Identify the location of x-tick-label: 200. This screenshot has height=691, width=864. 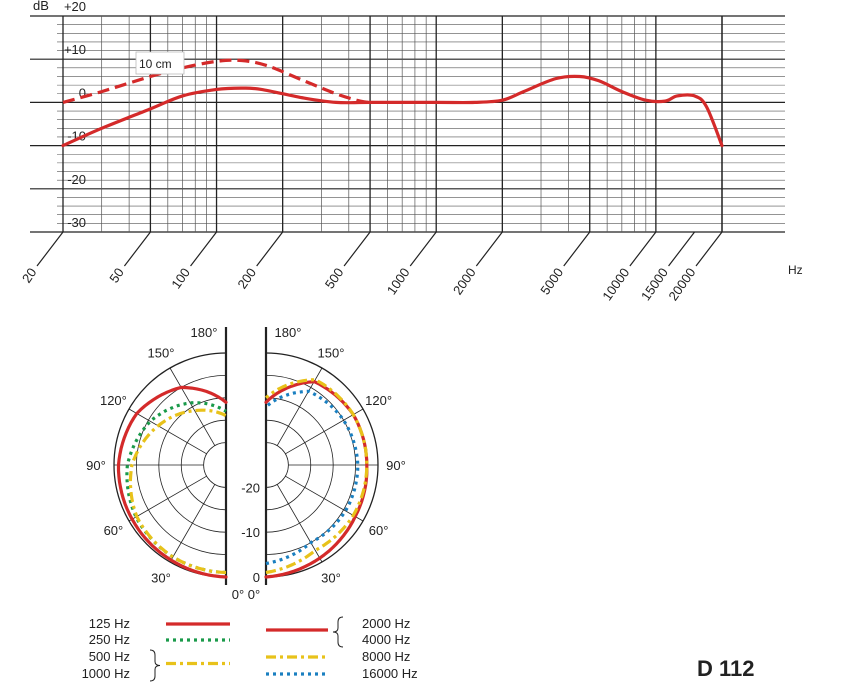
(246, 278).